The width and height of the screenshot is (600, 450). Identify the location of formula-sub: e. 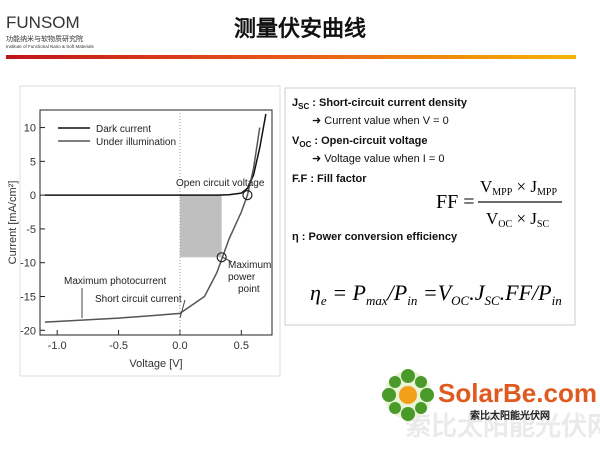
(324, 300).